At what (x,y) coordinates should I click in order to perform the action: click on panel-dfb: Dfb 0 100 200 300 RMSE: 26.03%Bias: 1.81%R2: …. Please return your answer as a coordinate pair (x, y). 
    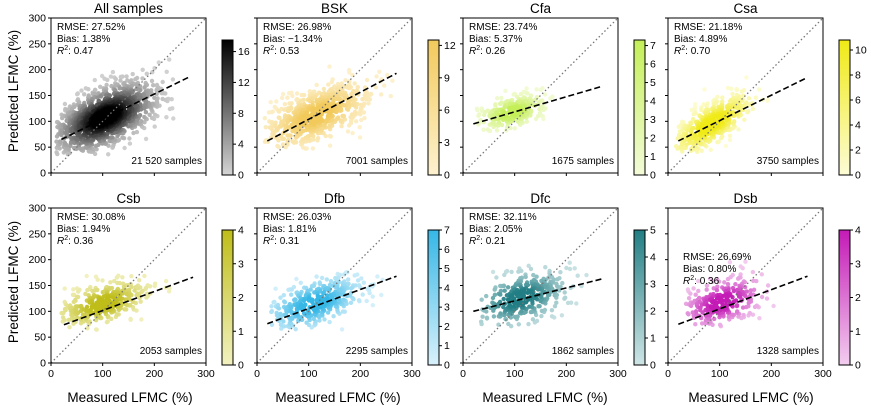
    Looking at the image, I should click on (352, 285).